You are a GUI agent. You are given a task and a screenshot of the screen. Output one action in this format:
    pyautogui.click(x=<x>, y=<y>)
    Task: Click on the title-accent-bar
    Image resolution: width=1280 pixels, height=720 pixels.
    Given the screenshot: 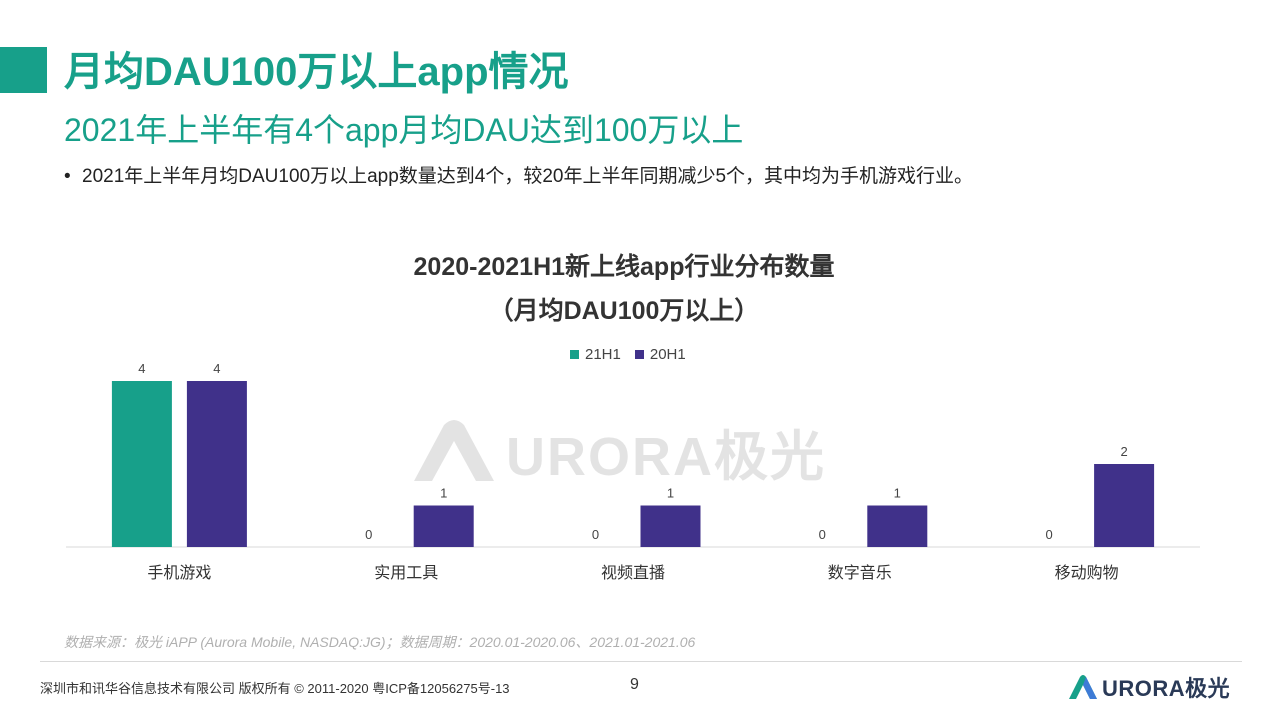 What is the action you would take?
    pyautogui.click(x=23, y=70)
    